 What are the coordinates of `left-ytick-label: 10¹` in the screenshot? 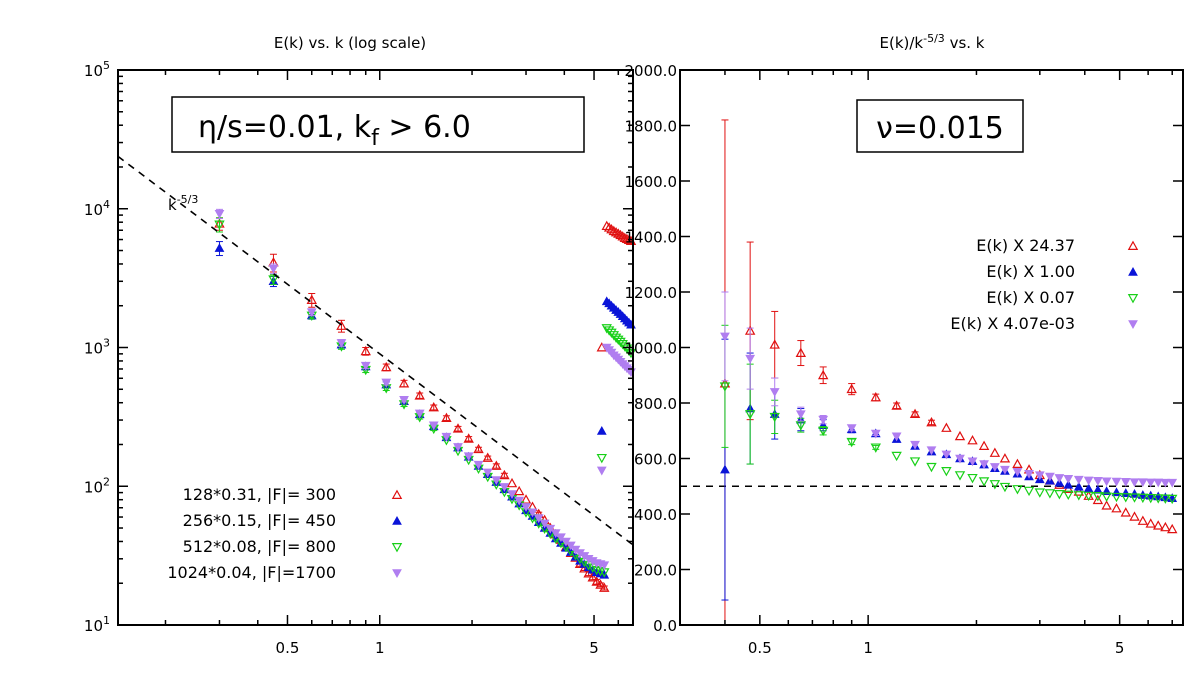 It's located at (97, 624).